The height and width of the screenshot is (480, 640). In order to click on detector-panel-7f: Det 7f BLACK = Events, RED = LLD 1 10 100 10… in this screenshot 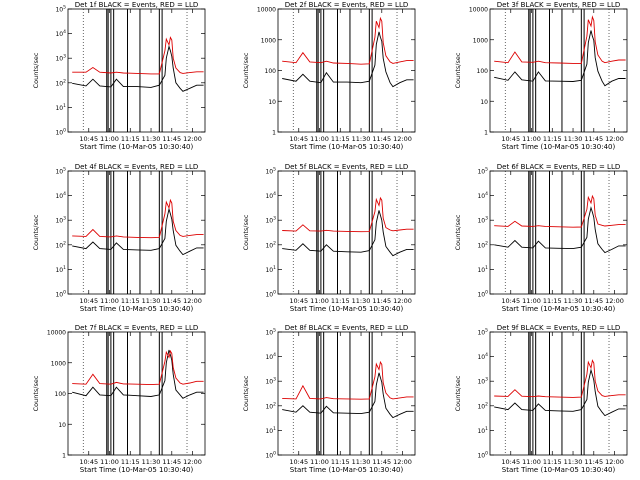, I will do `click(119, 399)`.